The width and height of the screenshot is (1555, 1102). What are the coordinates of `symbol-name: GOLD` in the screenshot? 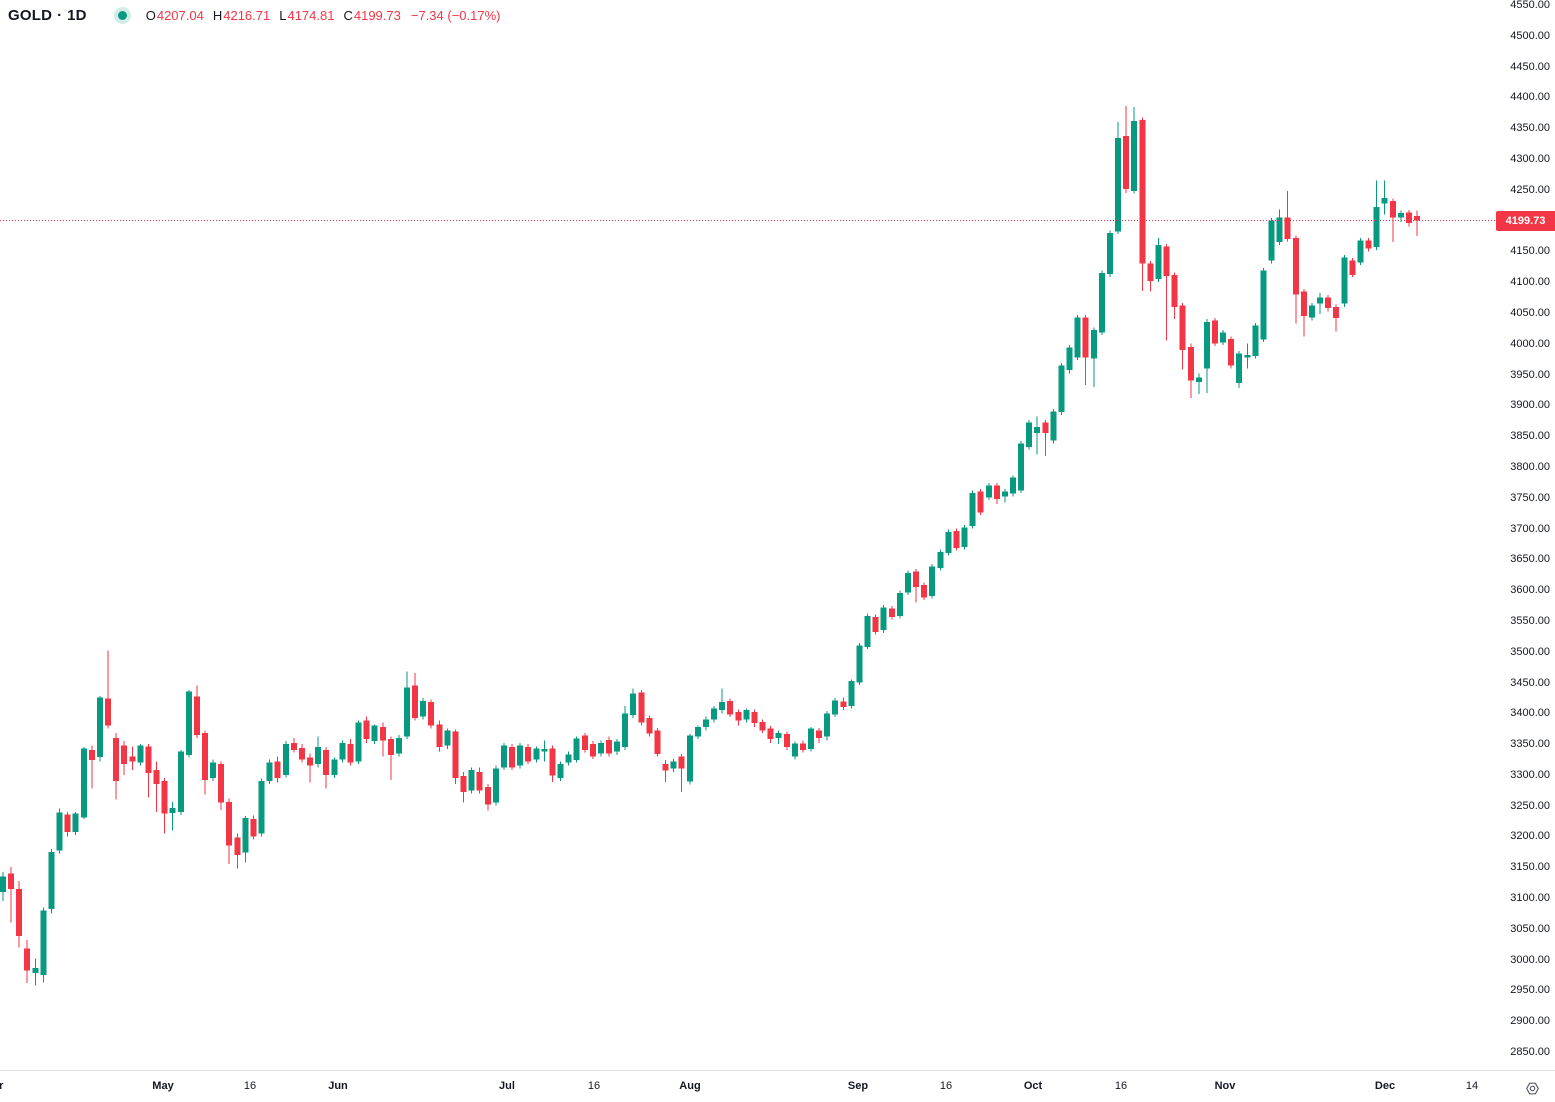 It's located at (30, 15).